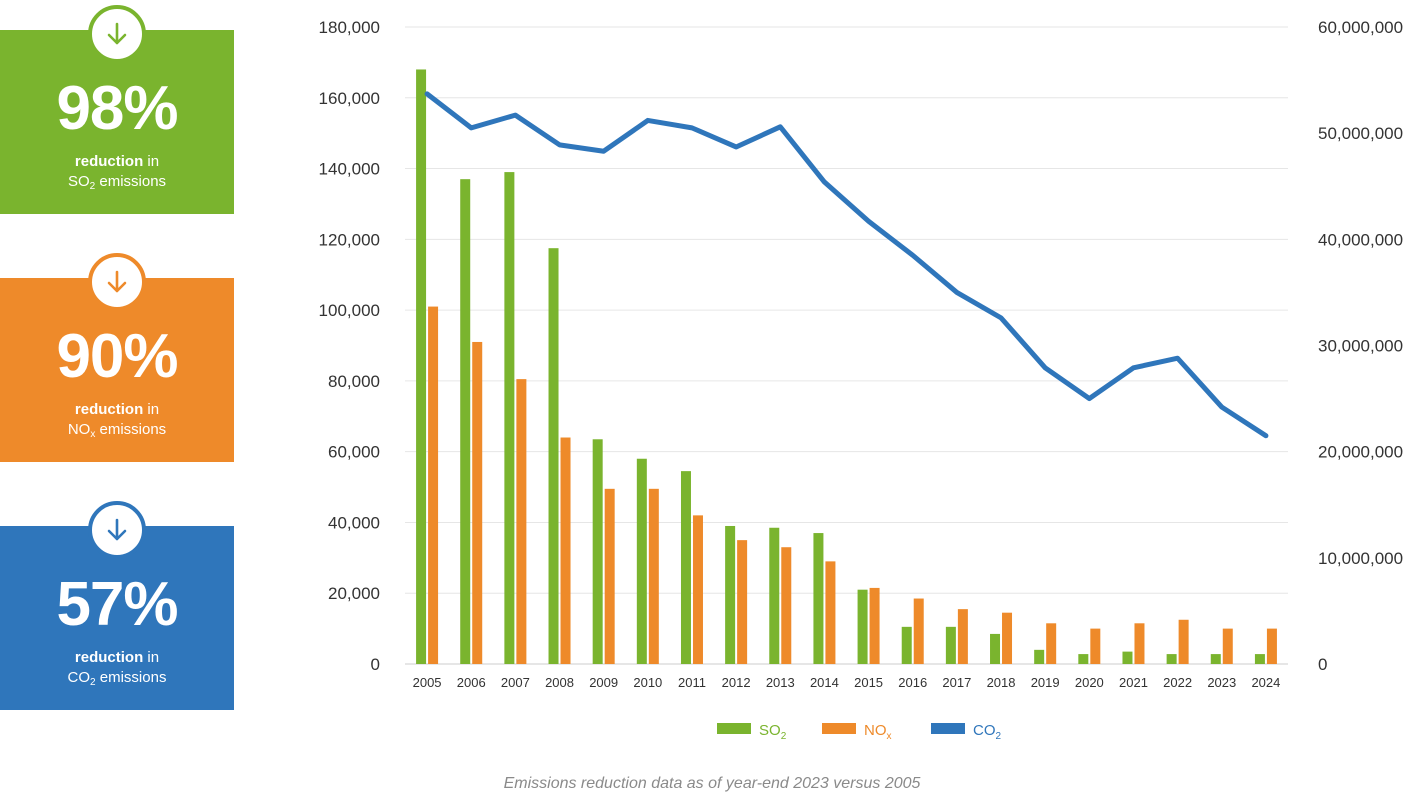  Describe the element at coordinates (1265, 682) in the screenshot. I see `x-axis-tick-label: 2024` at that location.